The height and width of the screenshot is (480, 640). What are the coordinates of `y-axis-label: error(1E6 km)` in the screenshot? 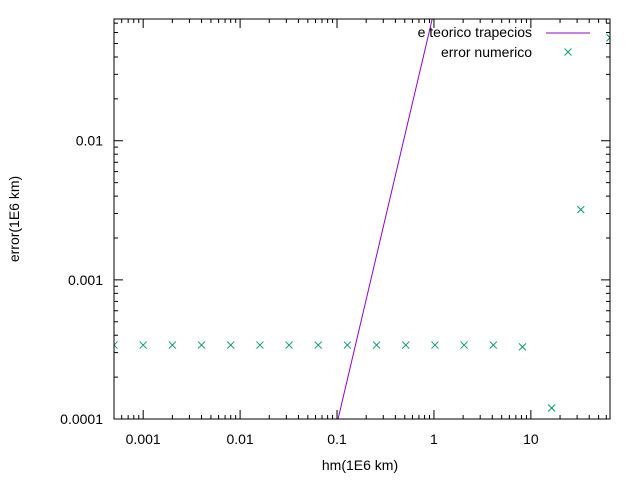 It's located at (14, 219).